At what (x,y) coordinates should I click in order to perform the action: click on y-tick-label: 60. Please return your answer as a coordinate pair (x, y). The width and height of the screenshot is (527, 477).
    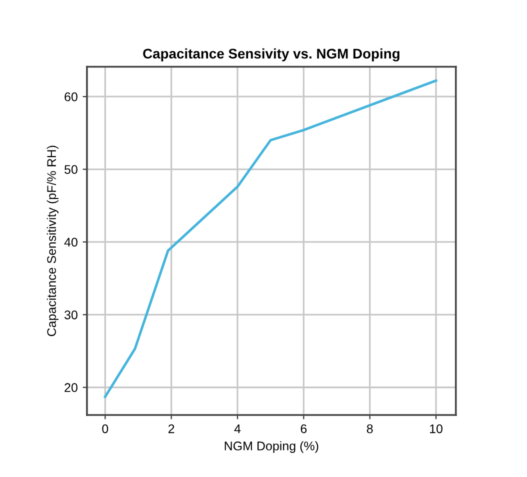
    Looking at the image, I should click on (71, 97).